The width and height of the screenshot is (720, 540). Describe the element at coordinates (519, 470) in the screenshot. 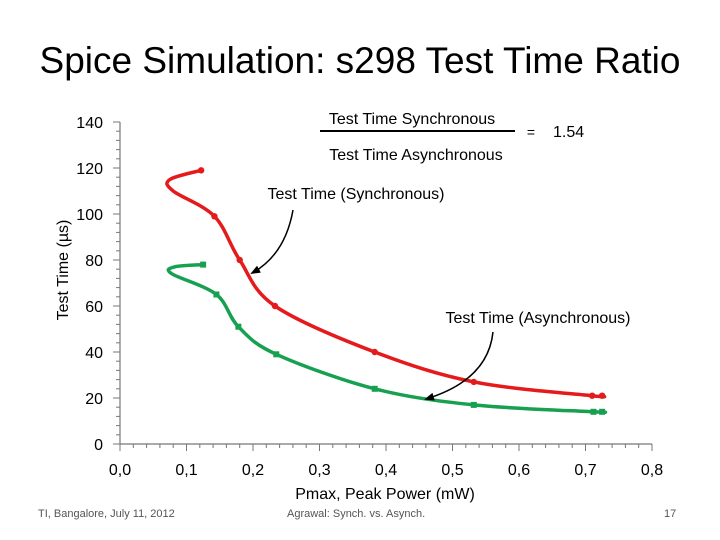

I see `x-tick-label: 0,6` at that location.